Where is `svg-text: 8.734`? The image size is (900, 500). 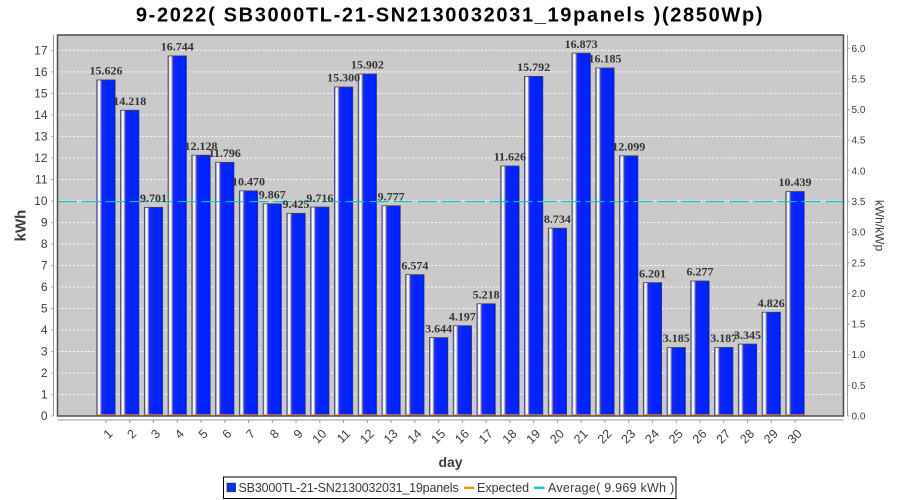
svg-text: 8.734 is located at coordinates (557, 219).